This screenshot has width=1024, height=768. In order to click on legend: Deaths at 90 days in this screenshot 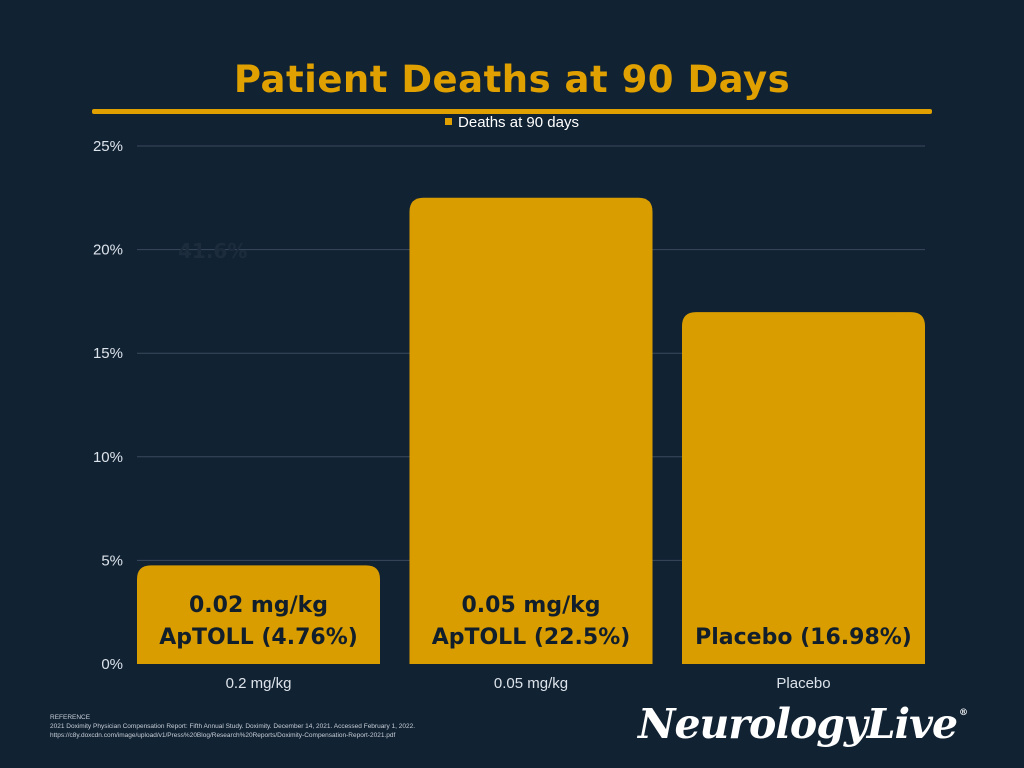, I will do `click(512, 122)`.